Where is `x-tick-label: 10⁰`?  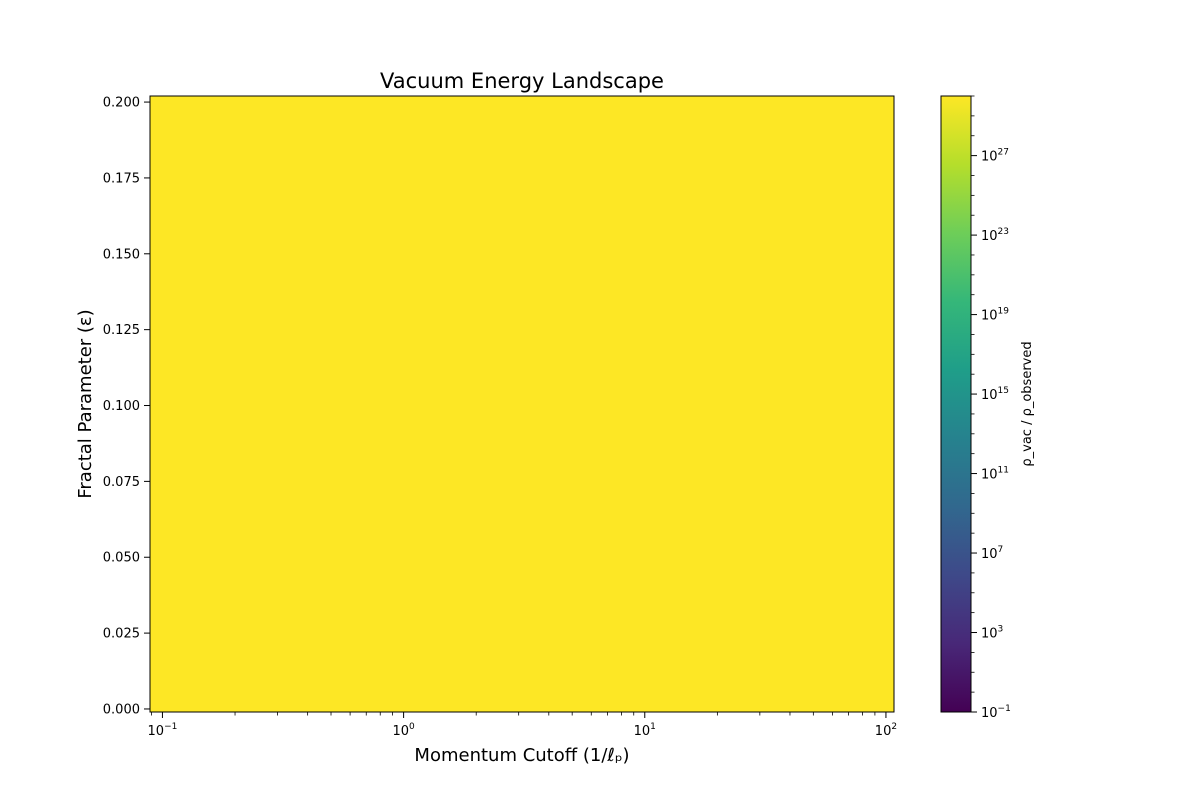
x-tick-label: 10⁰ is located at coordinates (403, 730).